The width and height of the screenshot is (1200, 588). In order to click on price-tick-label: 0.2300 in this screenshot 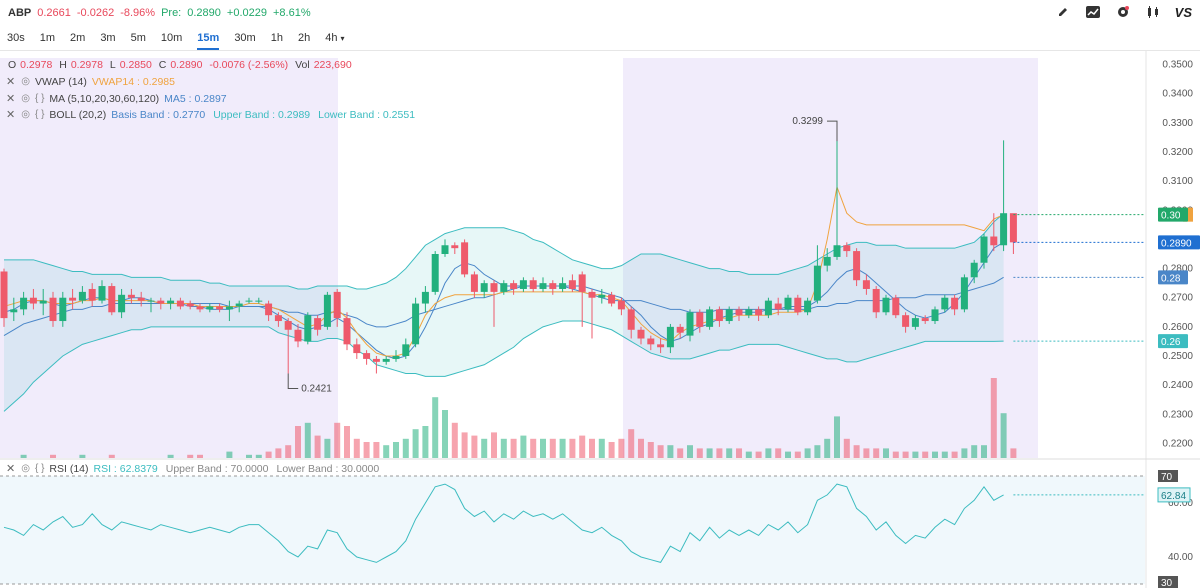, I will do `click(1177, 414)`.